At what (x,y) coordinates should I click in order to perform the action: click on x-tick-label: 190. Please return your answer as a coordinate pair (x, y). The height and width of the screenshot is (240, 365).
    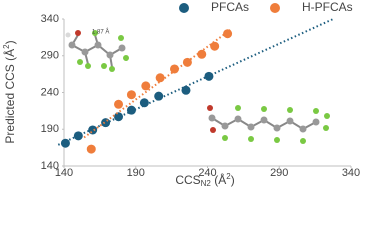
    Looking at the image, I should click on (136, 173).